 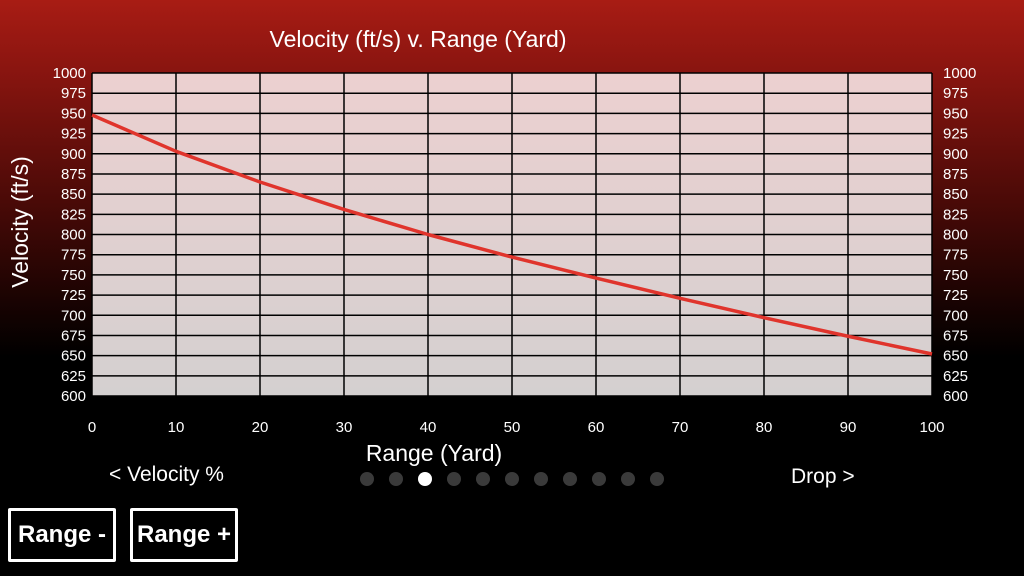 What do you see at coordinates (764, 427) in the screenshot?
I see `x-tick-label: 80` at bounding box center [764, 427].